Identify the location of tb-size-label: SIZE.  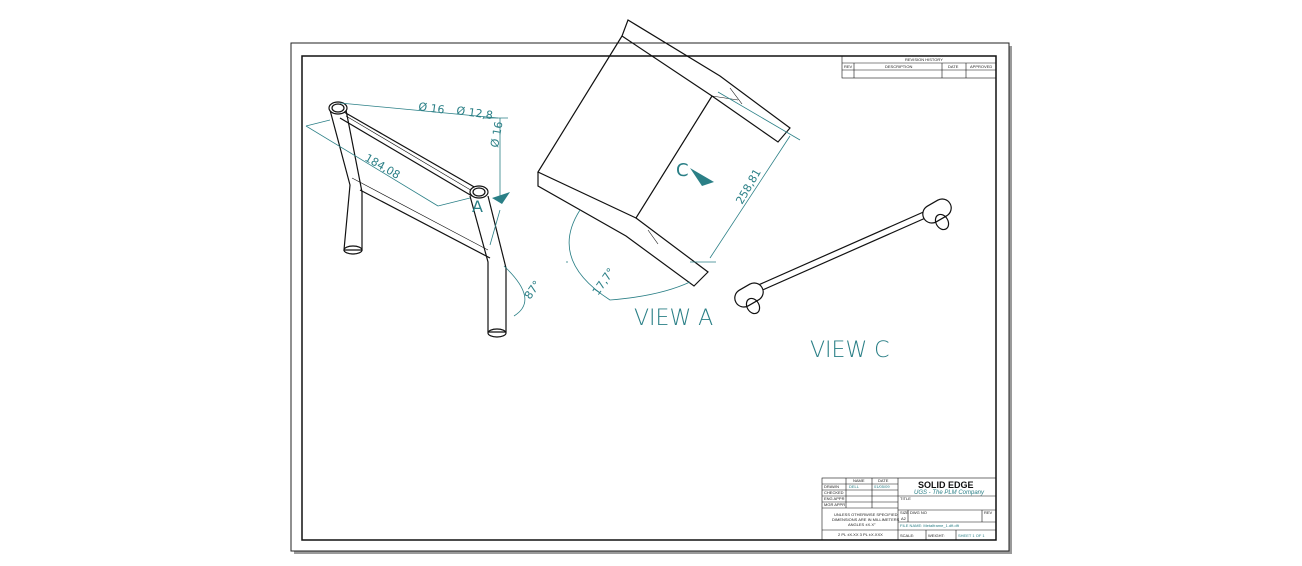
(904, 512).